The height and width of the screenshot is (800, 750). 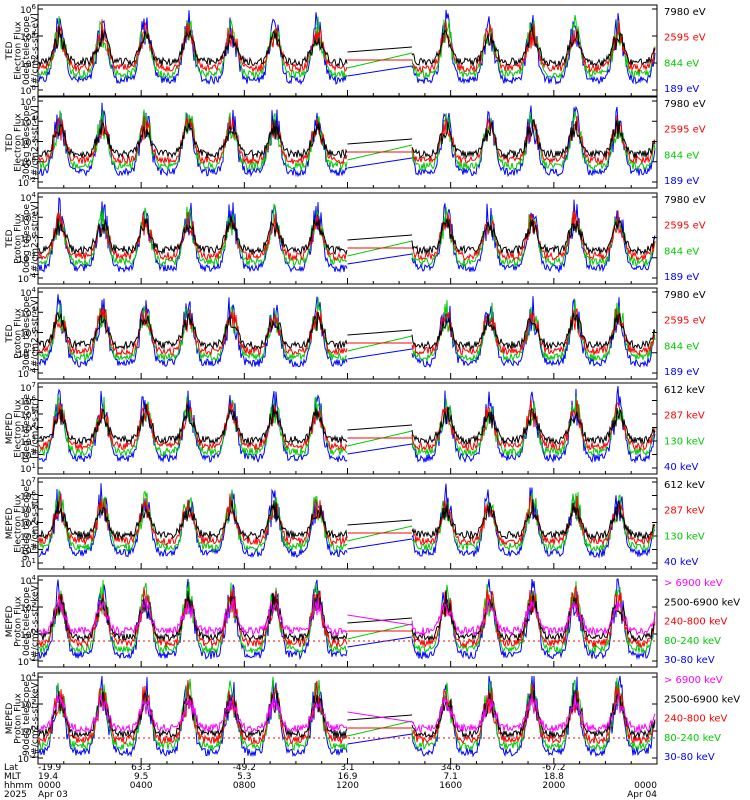 What do you see at coordinates (27, 278) in the screenshot?
I see `y-tick-label: 10⁻⁴` at bounding box center [27, 278].